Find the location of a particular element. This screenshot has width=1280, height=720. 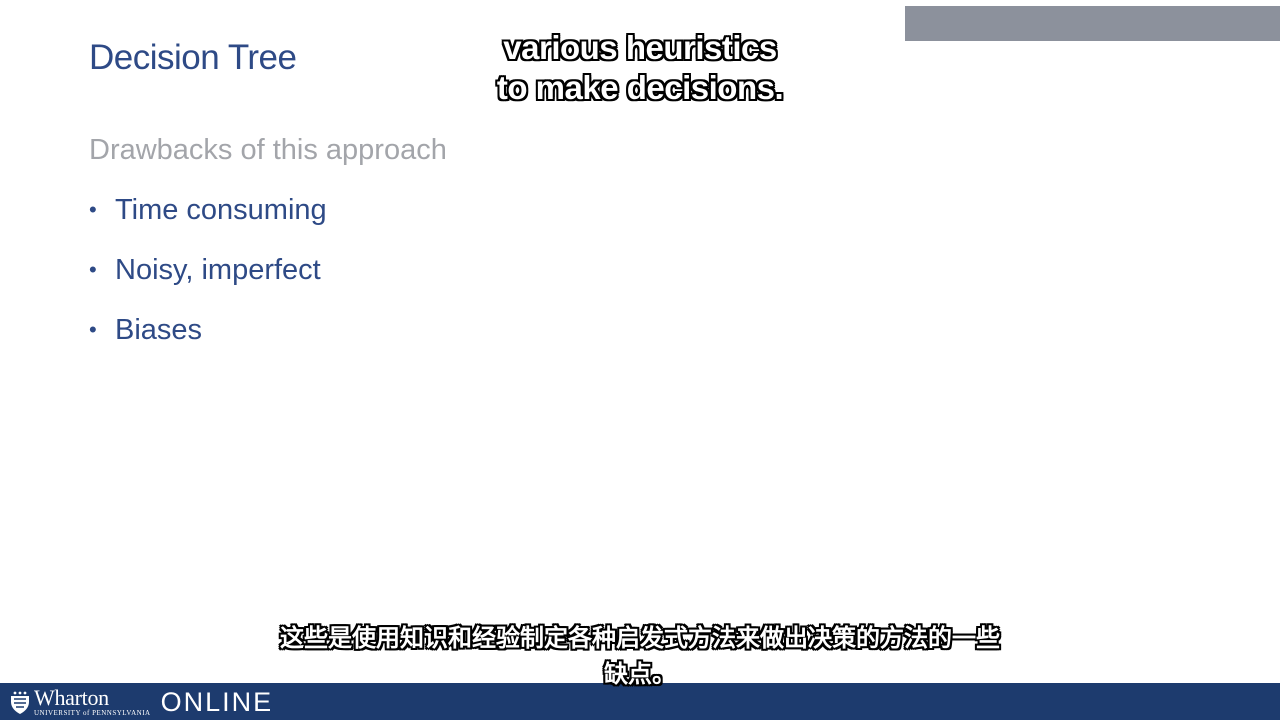

bullet-text: Biases is located at coordinates (159, 329).